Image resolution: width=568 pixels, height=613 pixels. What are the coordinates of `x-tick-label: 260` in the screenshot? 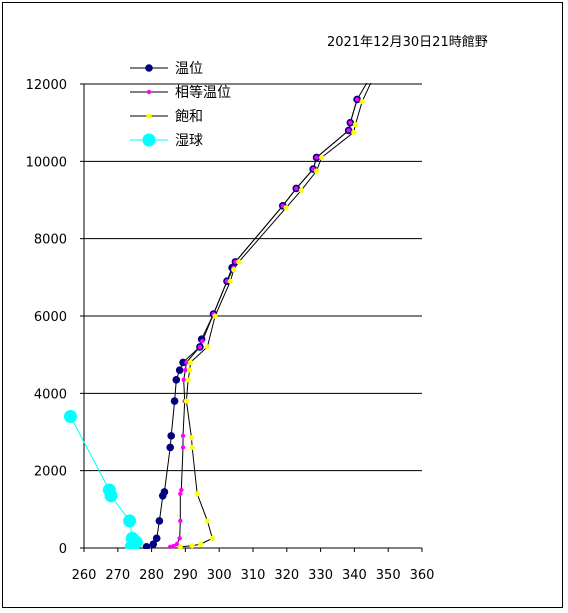 It's located at (84, 575).